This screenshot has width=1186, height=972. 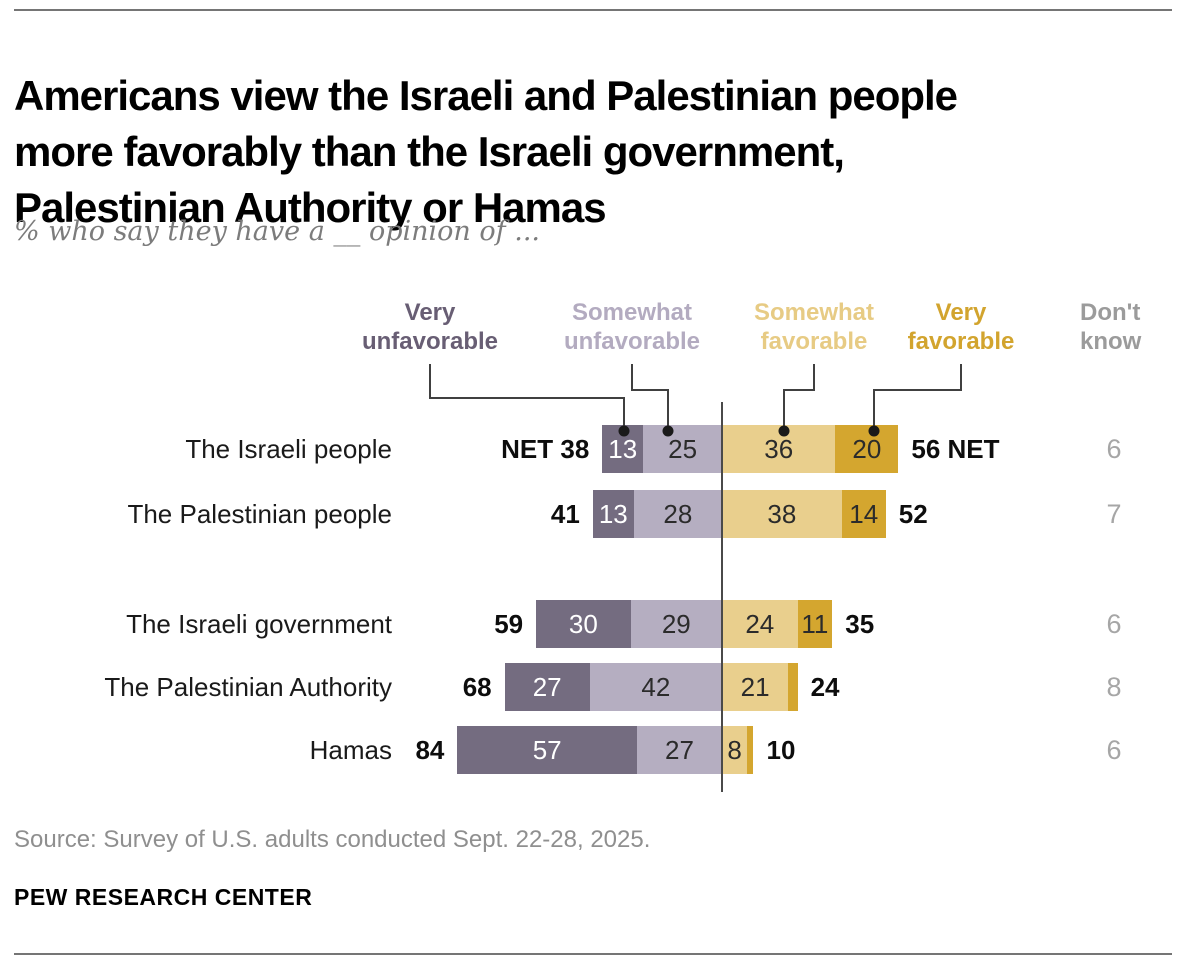 What do you see at coordinates (677, 514) in the screenshot?
I see `bar-segment-somewhat-unfavorable: 28` at bounding box center [677, 514].